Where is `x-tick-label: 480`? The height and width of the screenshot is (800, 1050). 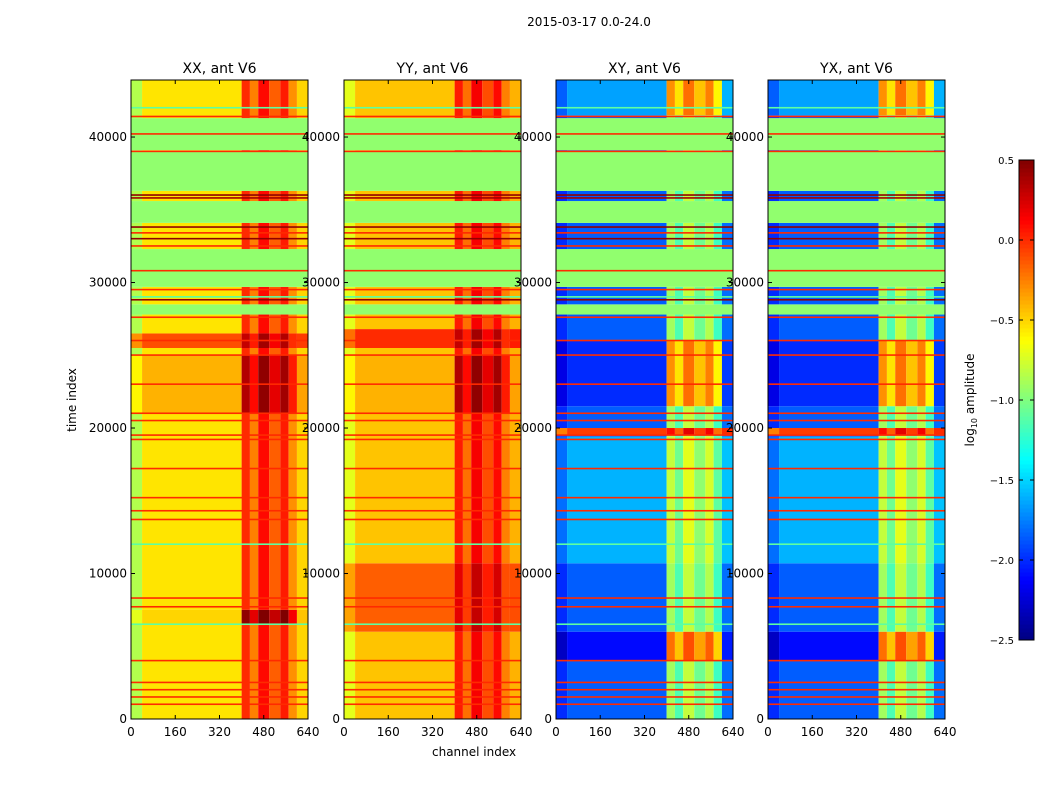
x-tick-label: 480 is located at coordinates (900, 732).